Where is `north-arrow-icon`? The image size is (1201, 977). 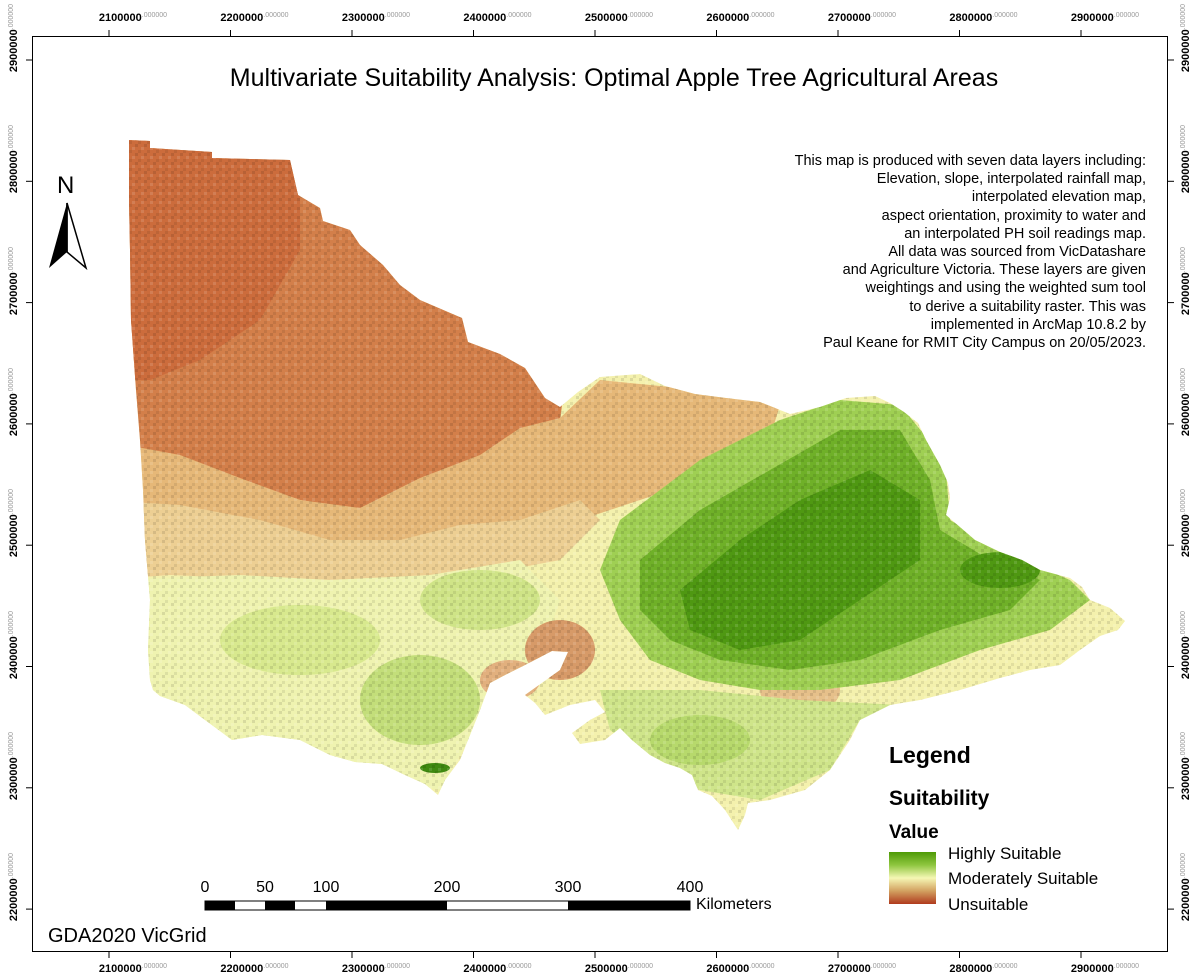 north-arrow-icon is located at coordinates (68, 236).